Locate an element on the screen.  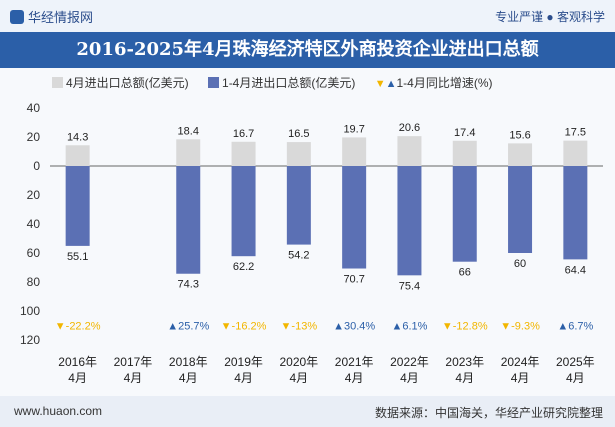
label-cumulative: 55.1 is located at coordinates (77, 257).